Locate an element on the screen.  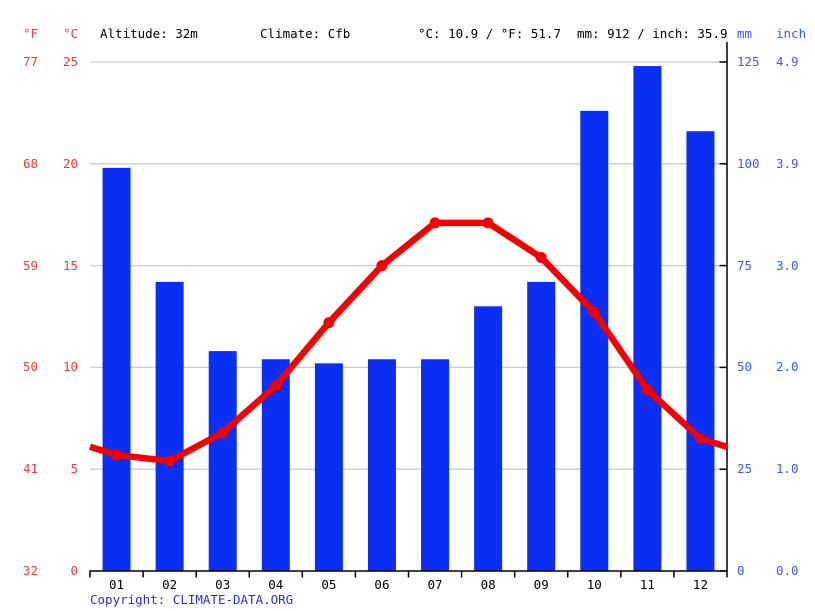
celsius-tick-label: 15 is located at coordinates (70, 265).